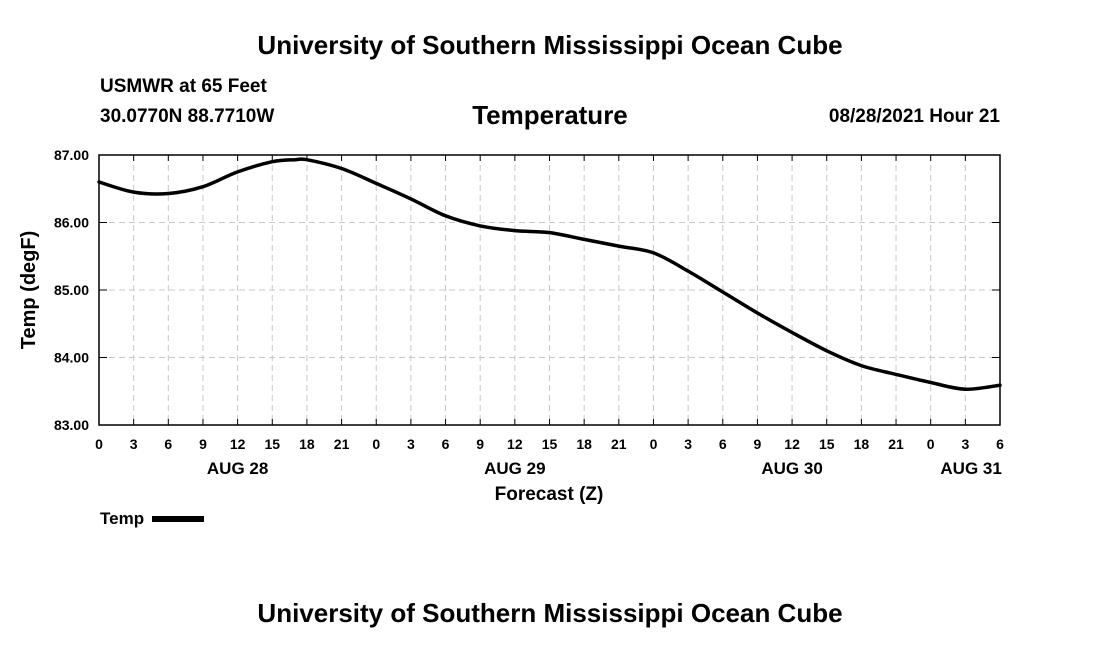 The width and height of the screenshot is (1100, 650). Describe the element at coordinates (549, 494) in the screenshot. I see `x-axis-title: Forecast (Z)` at that location.